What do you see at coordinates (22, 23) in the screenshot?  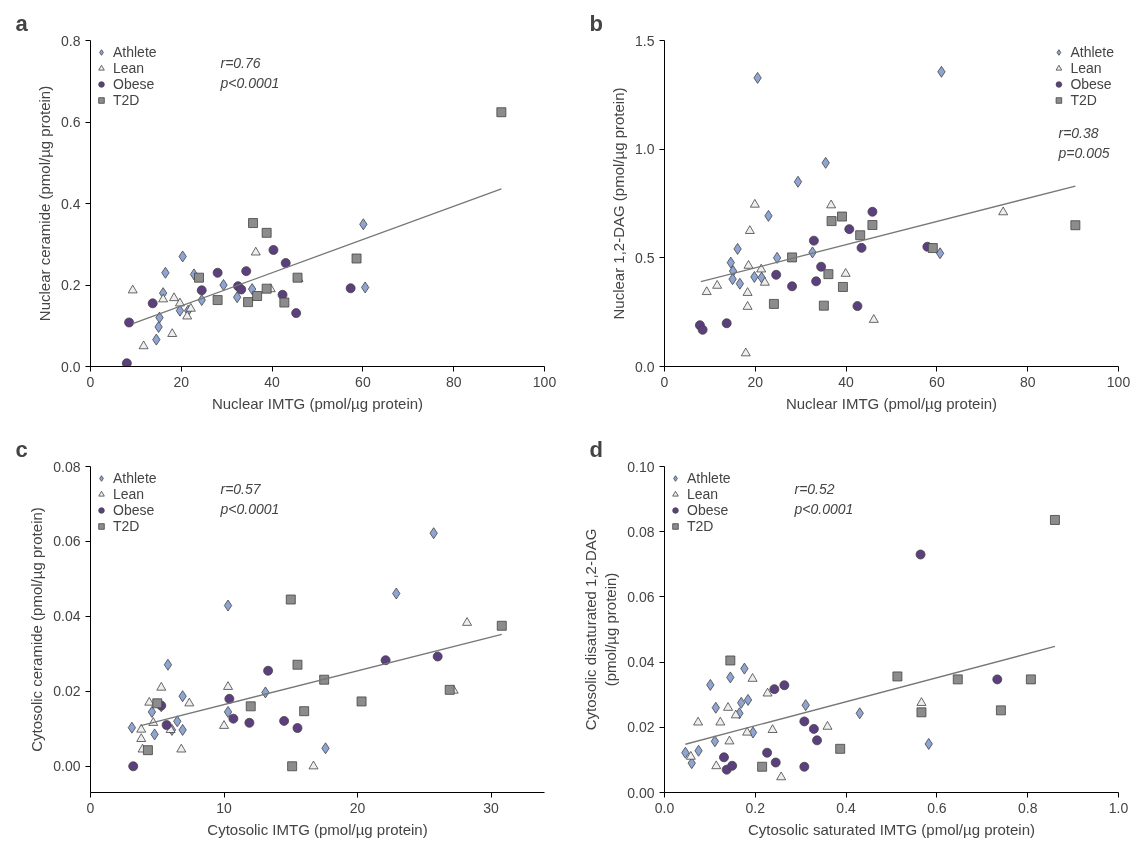 I see `chart-title: a` at bounding box center [22, 23].